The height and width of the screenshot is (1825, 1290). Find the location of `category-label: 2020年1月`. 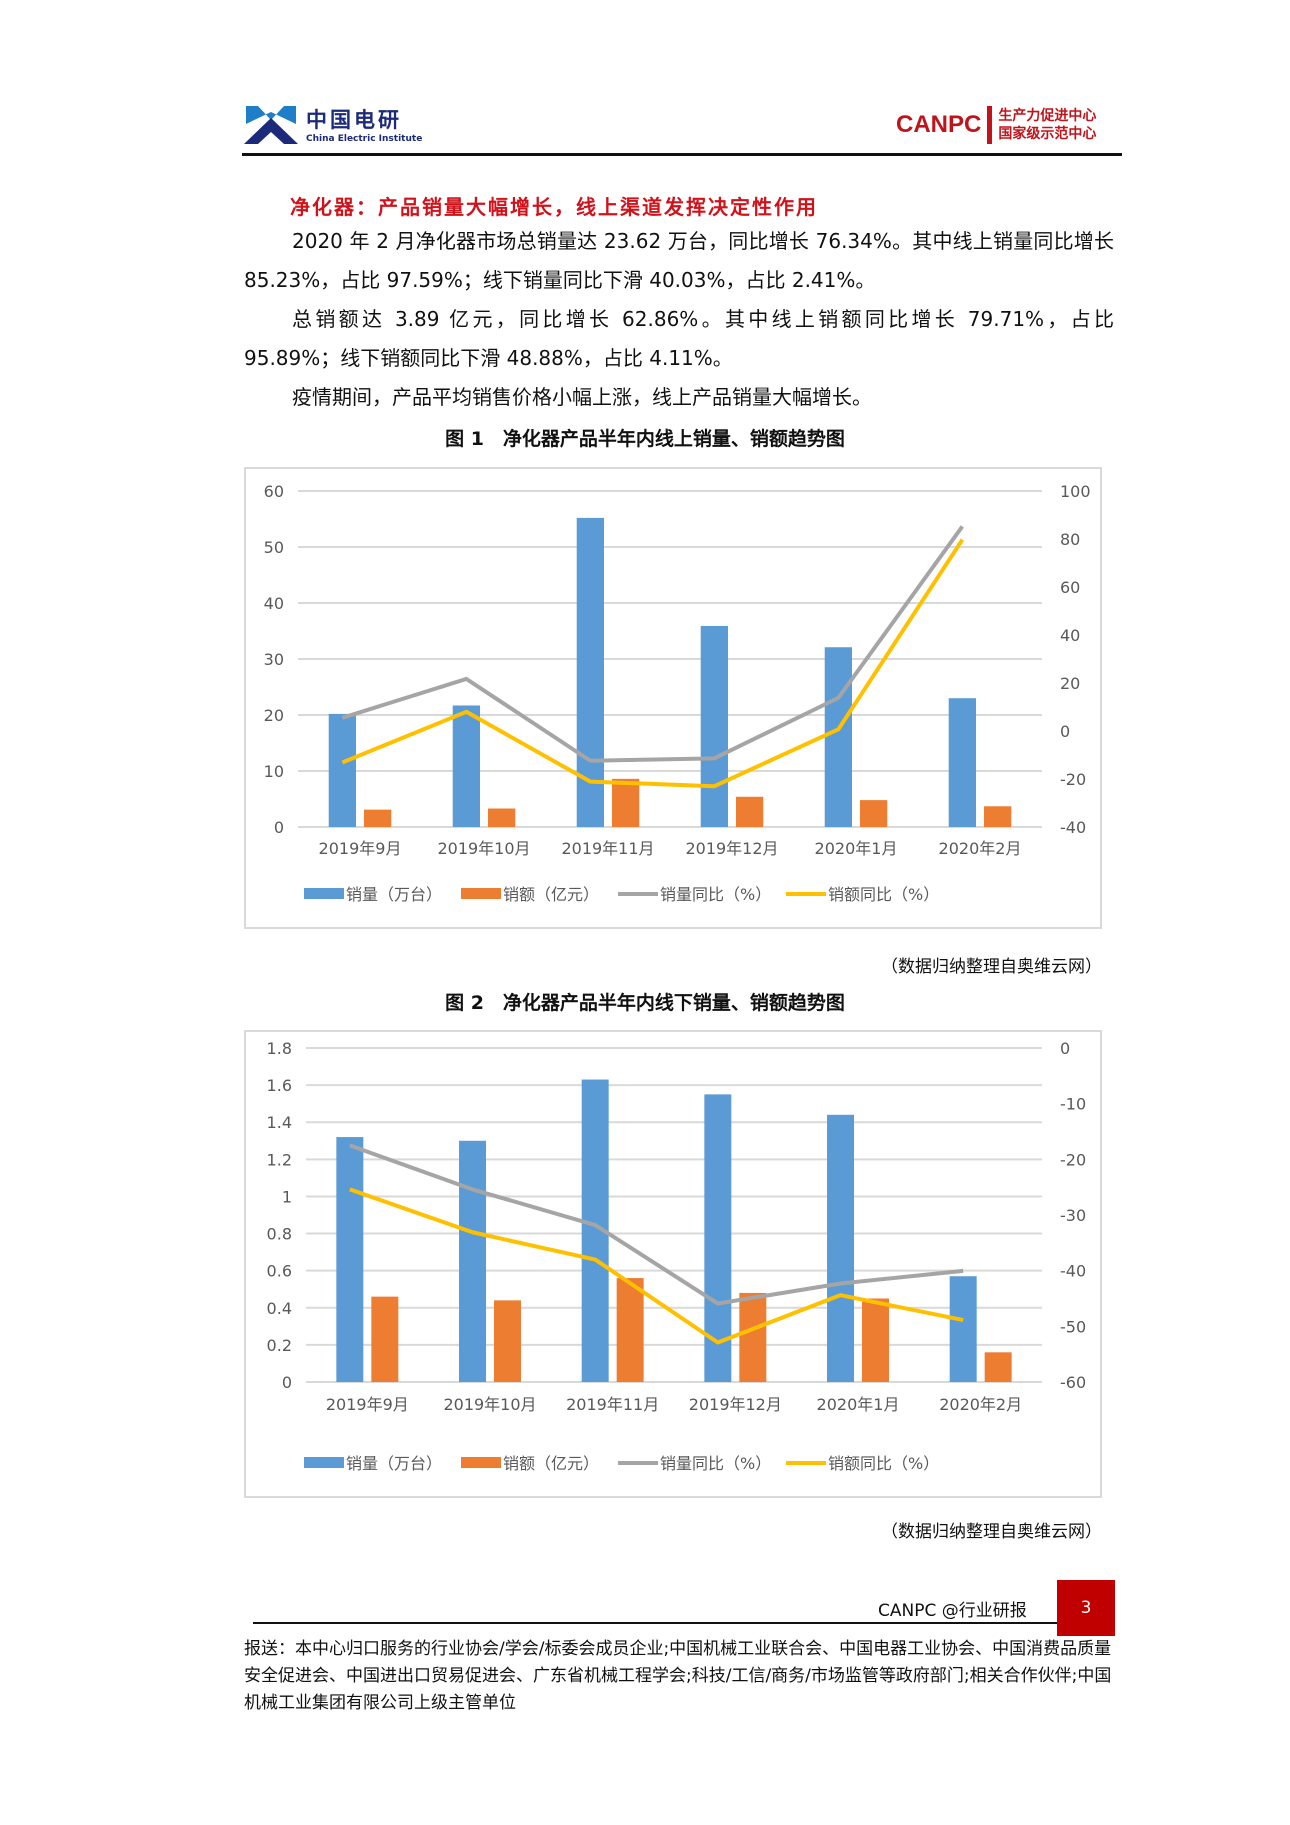

category-label: 2020年1月 is located at coordinates (856, 848).